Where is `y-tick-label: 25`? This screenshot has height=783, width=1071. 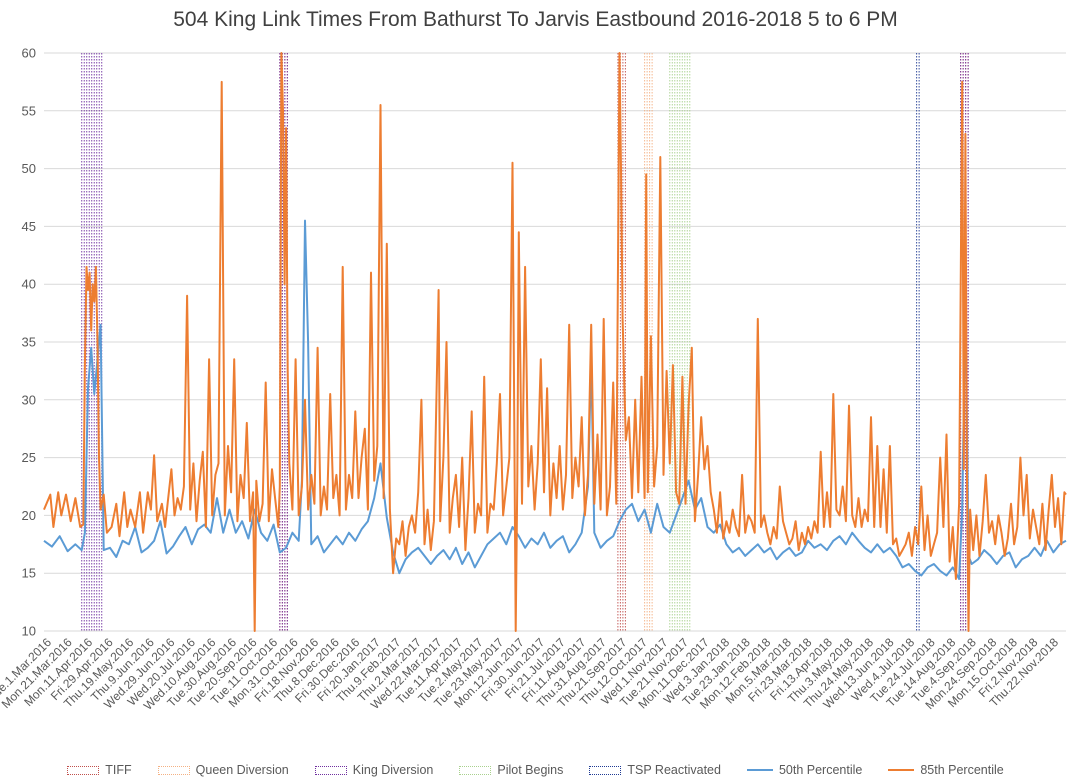 y-tick-label: 25 is located at coordinates (29, 457).